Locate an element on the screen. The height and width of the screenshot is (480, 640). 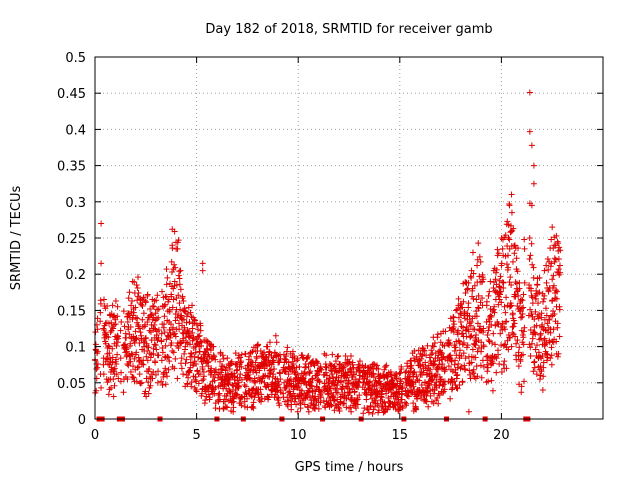
x-axis-label: GPS time / hours is located at coordinates (349, 467).